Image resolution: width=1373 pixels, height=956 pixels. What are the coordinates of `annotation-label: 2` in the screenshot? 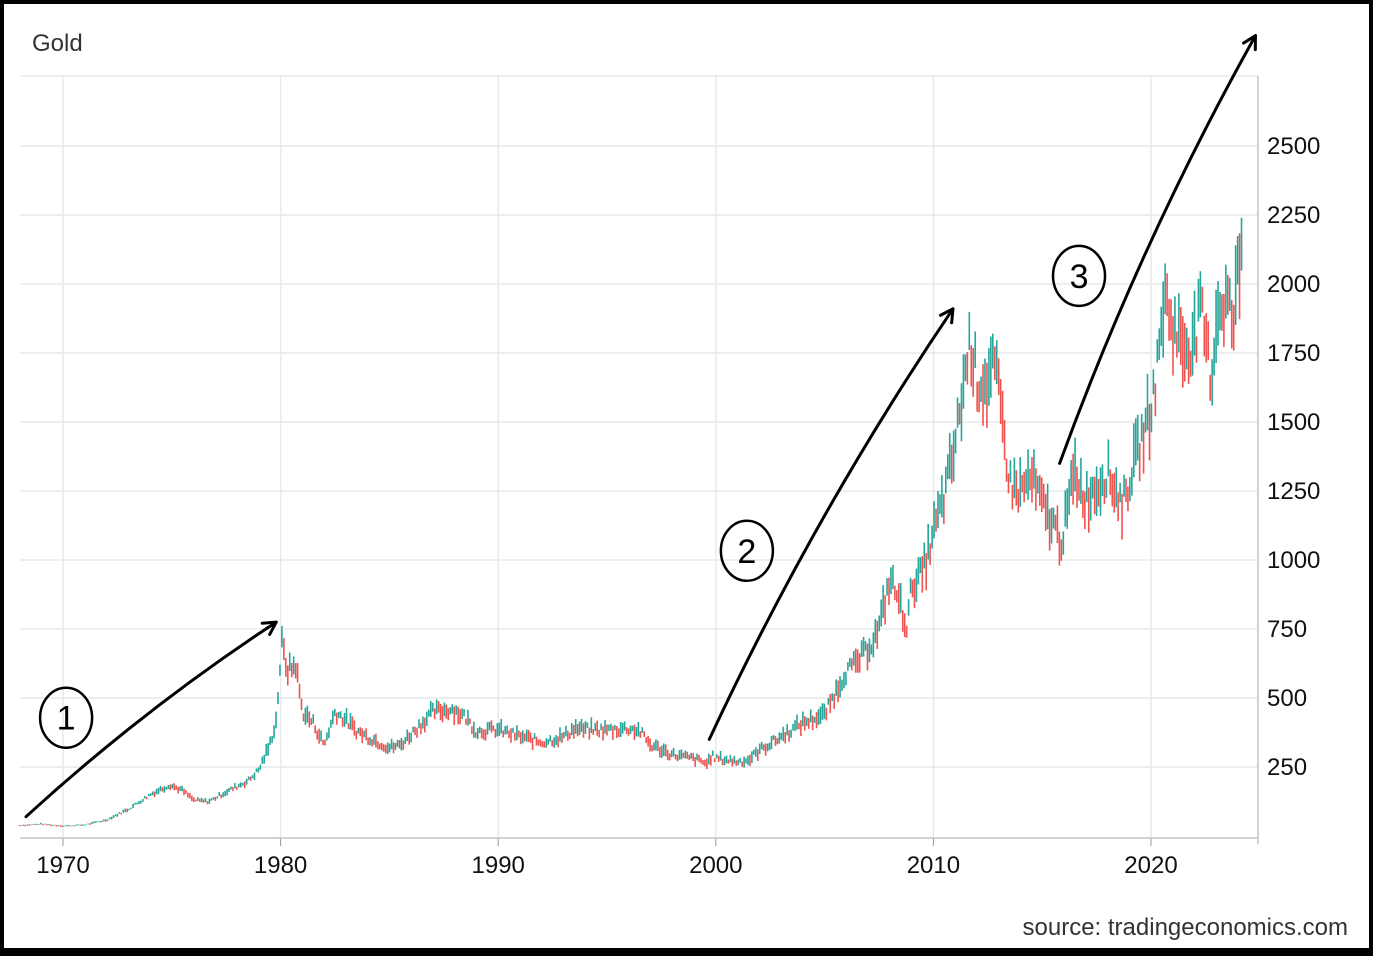 It's located at (746, 552).